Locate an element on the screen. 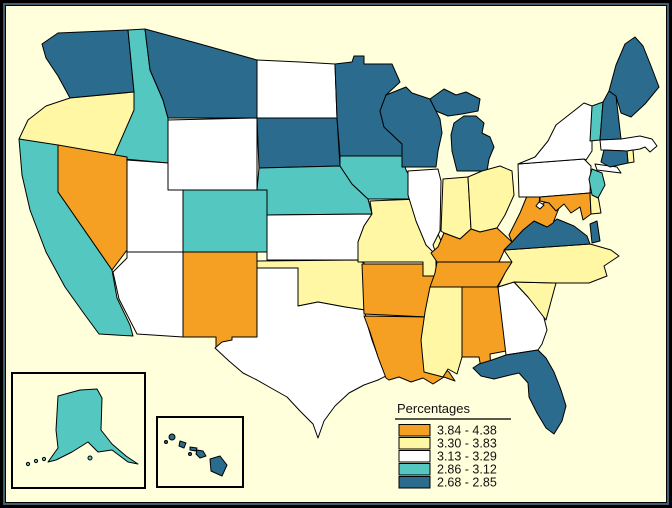 This screenshot has height=508, width=672. state-north-carolina is located at coordinates (558, 265).